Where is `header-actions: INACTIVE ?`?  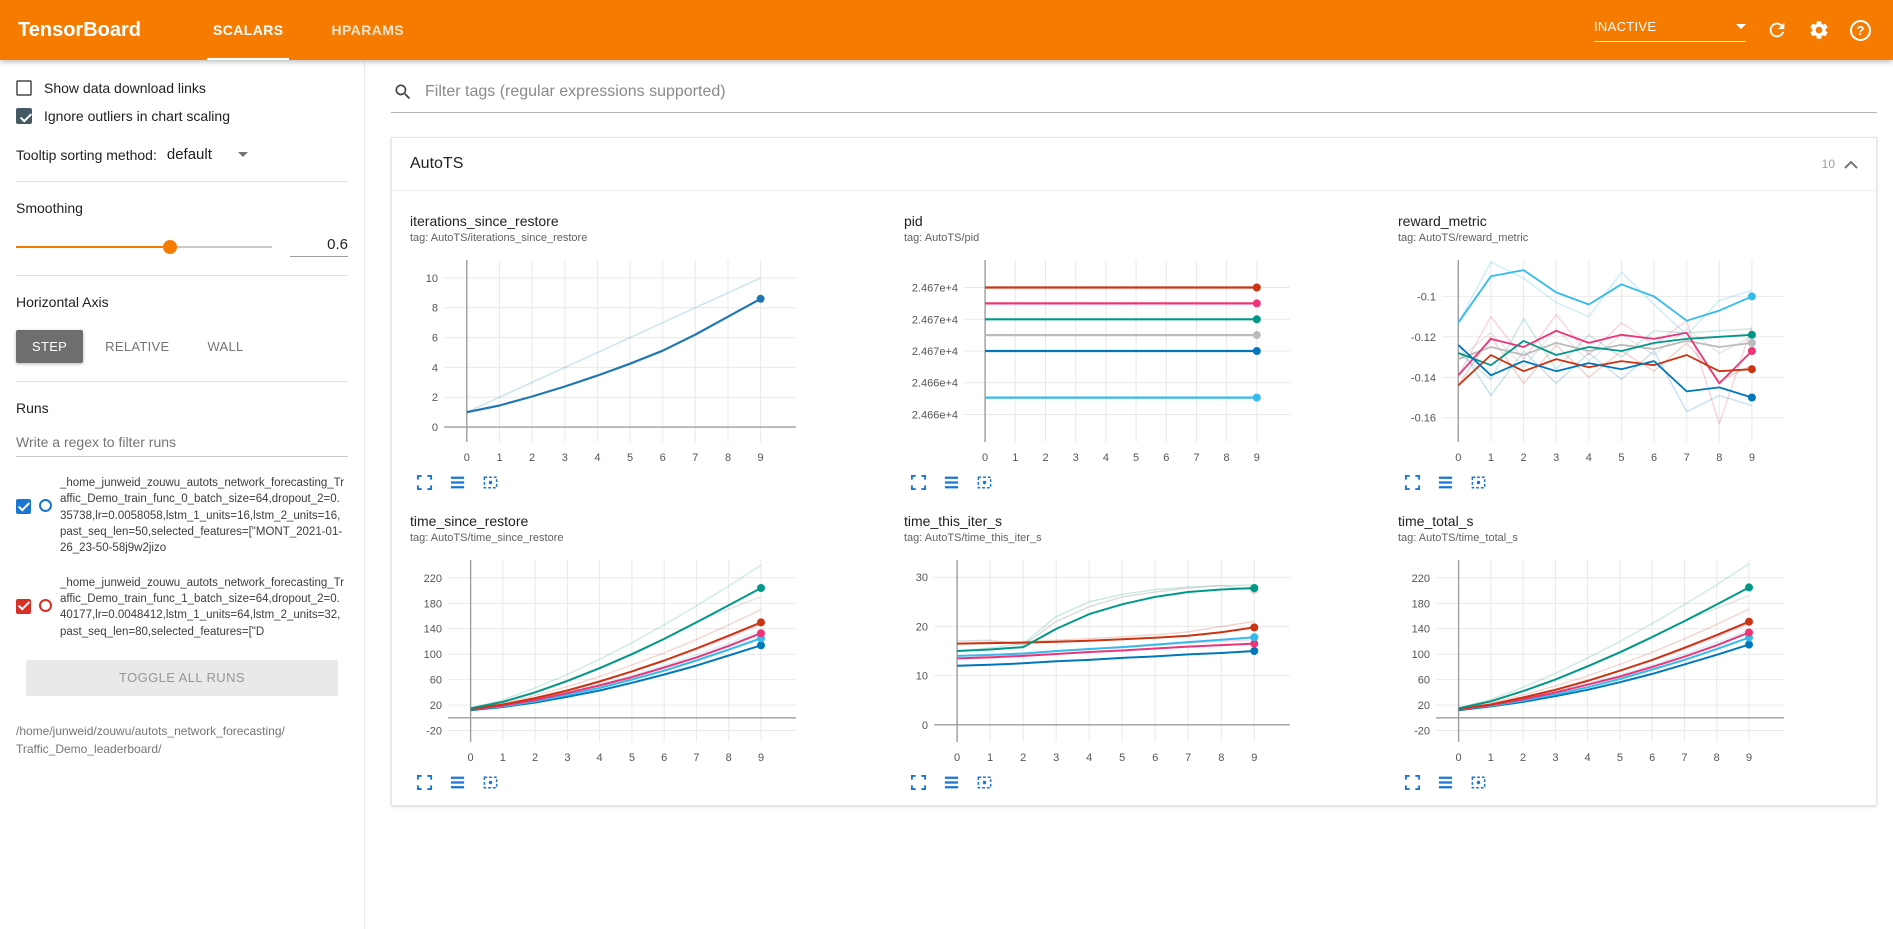 header-actions: INACTIVE ? is located at coordinates (1743, 30).